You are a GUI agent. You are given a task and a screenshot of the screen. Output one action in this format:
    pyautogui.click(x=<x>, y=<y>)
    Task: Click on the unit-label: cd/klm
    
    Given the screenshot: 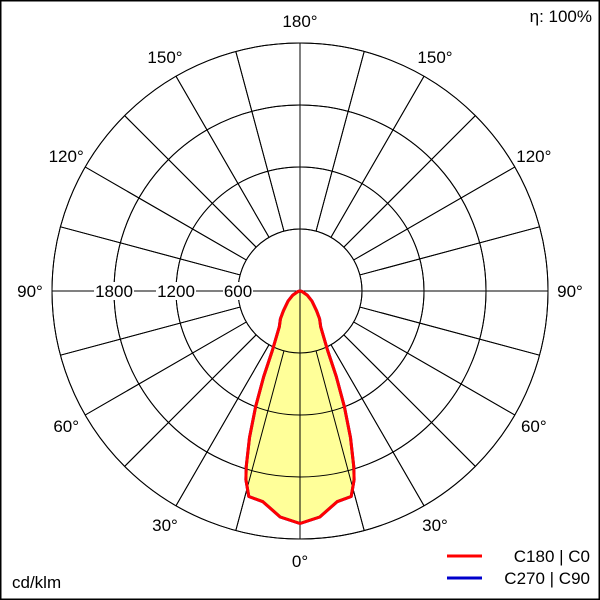 What is the action you would take?
    pyautogui.click(x=36, y=582)
    